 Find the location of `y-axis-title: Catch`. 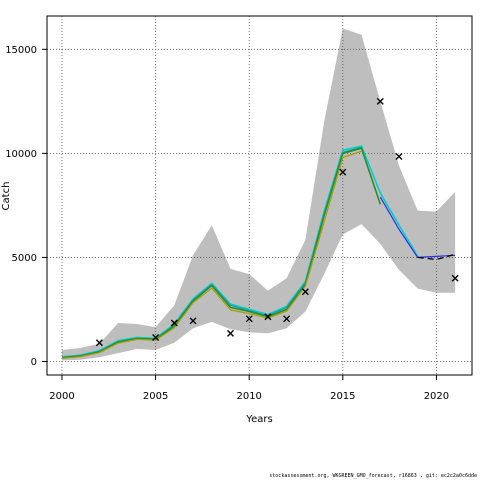

y-axis-title: Catch is located at coordinates (6, 196).